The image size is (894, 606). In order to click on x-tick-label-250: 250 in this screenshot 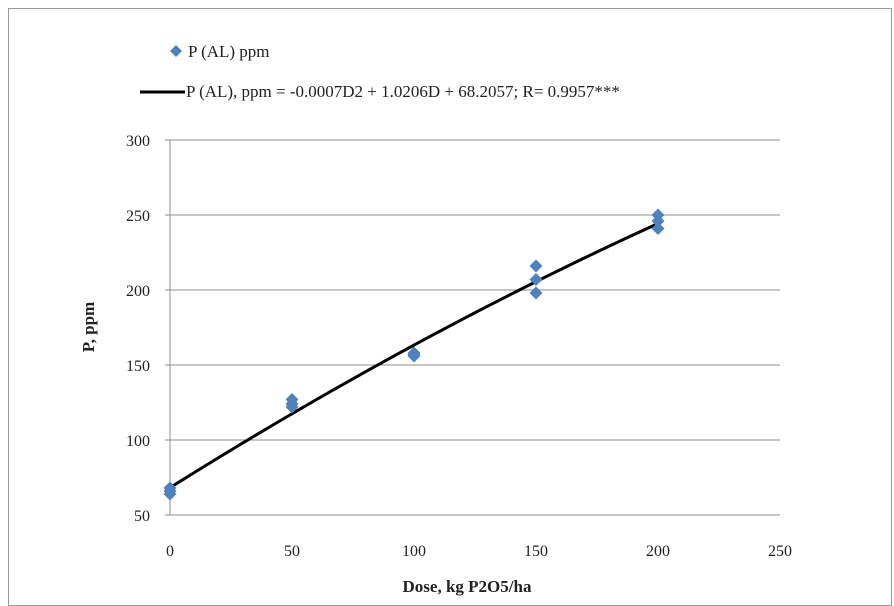, I will do `click(780, 551)`.